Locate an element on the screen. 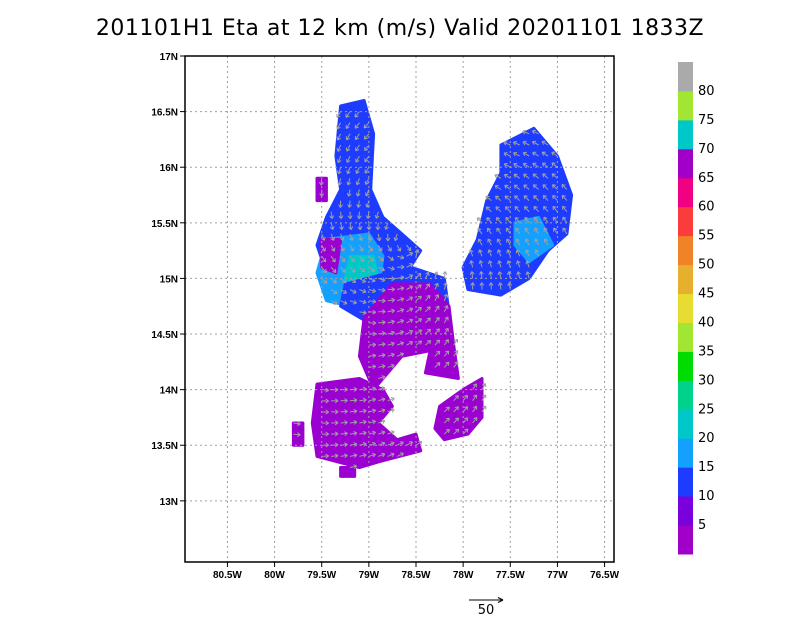 The width and height of the screenshot is (800, 618). reference-vector-label: 50 is located at coordinates (486, 610).